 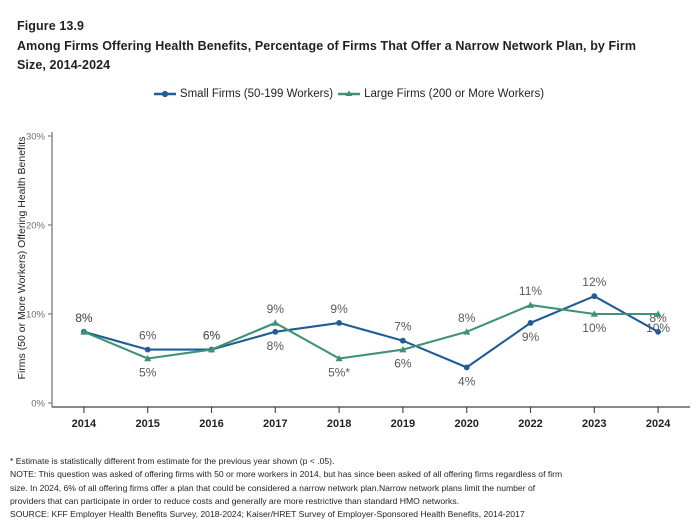 I want to click on y-axis-tick-label: 10%, so click(x=36, y=315).